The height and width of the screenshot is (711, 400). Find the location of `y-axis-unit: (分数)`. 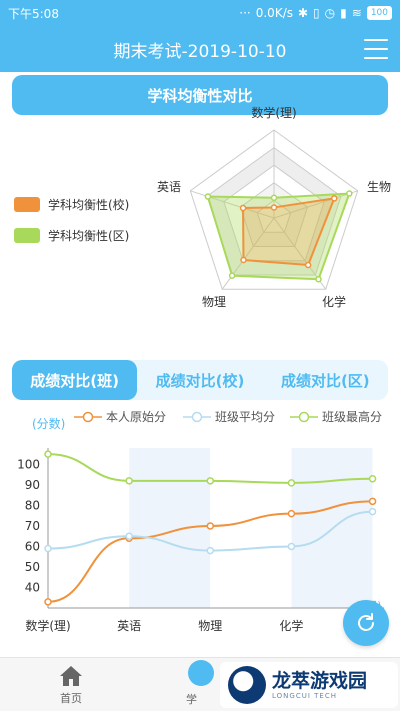

y-axis-unit: (分数) is located at coordinates (49, 424).